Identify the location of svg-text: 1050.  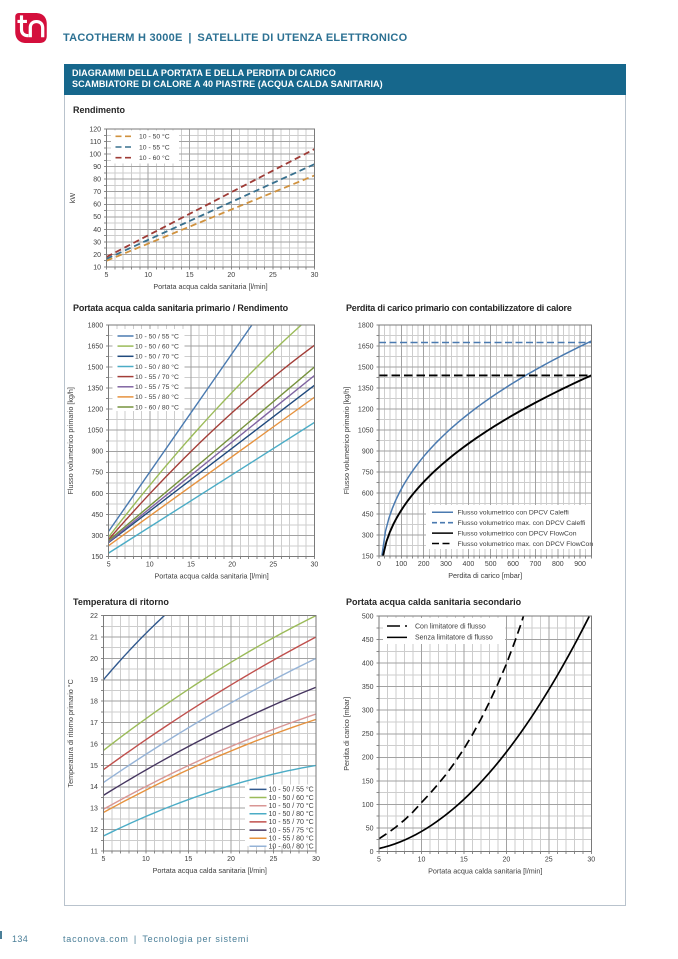
(96, 431).